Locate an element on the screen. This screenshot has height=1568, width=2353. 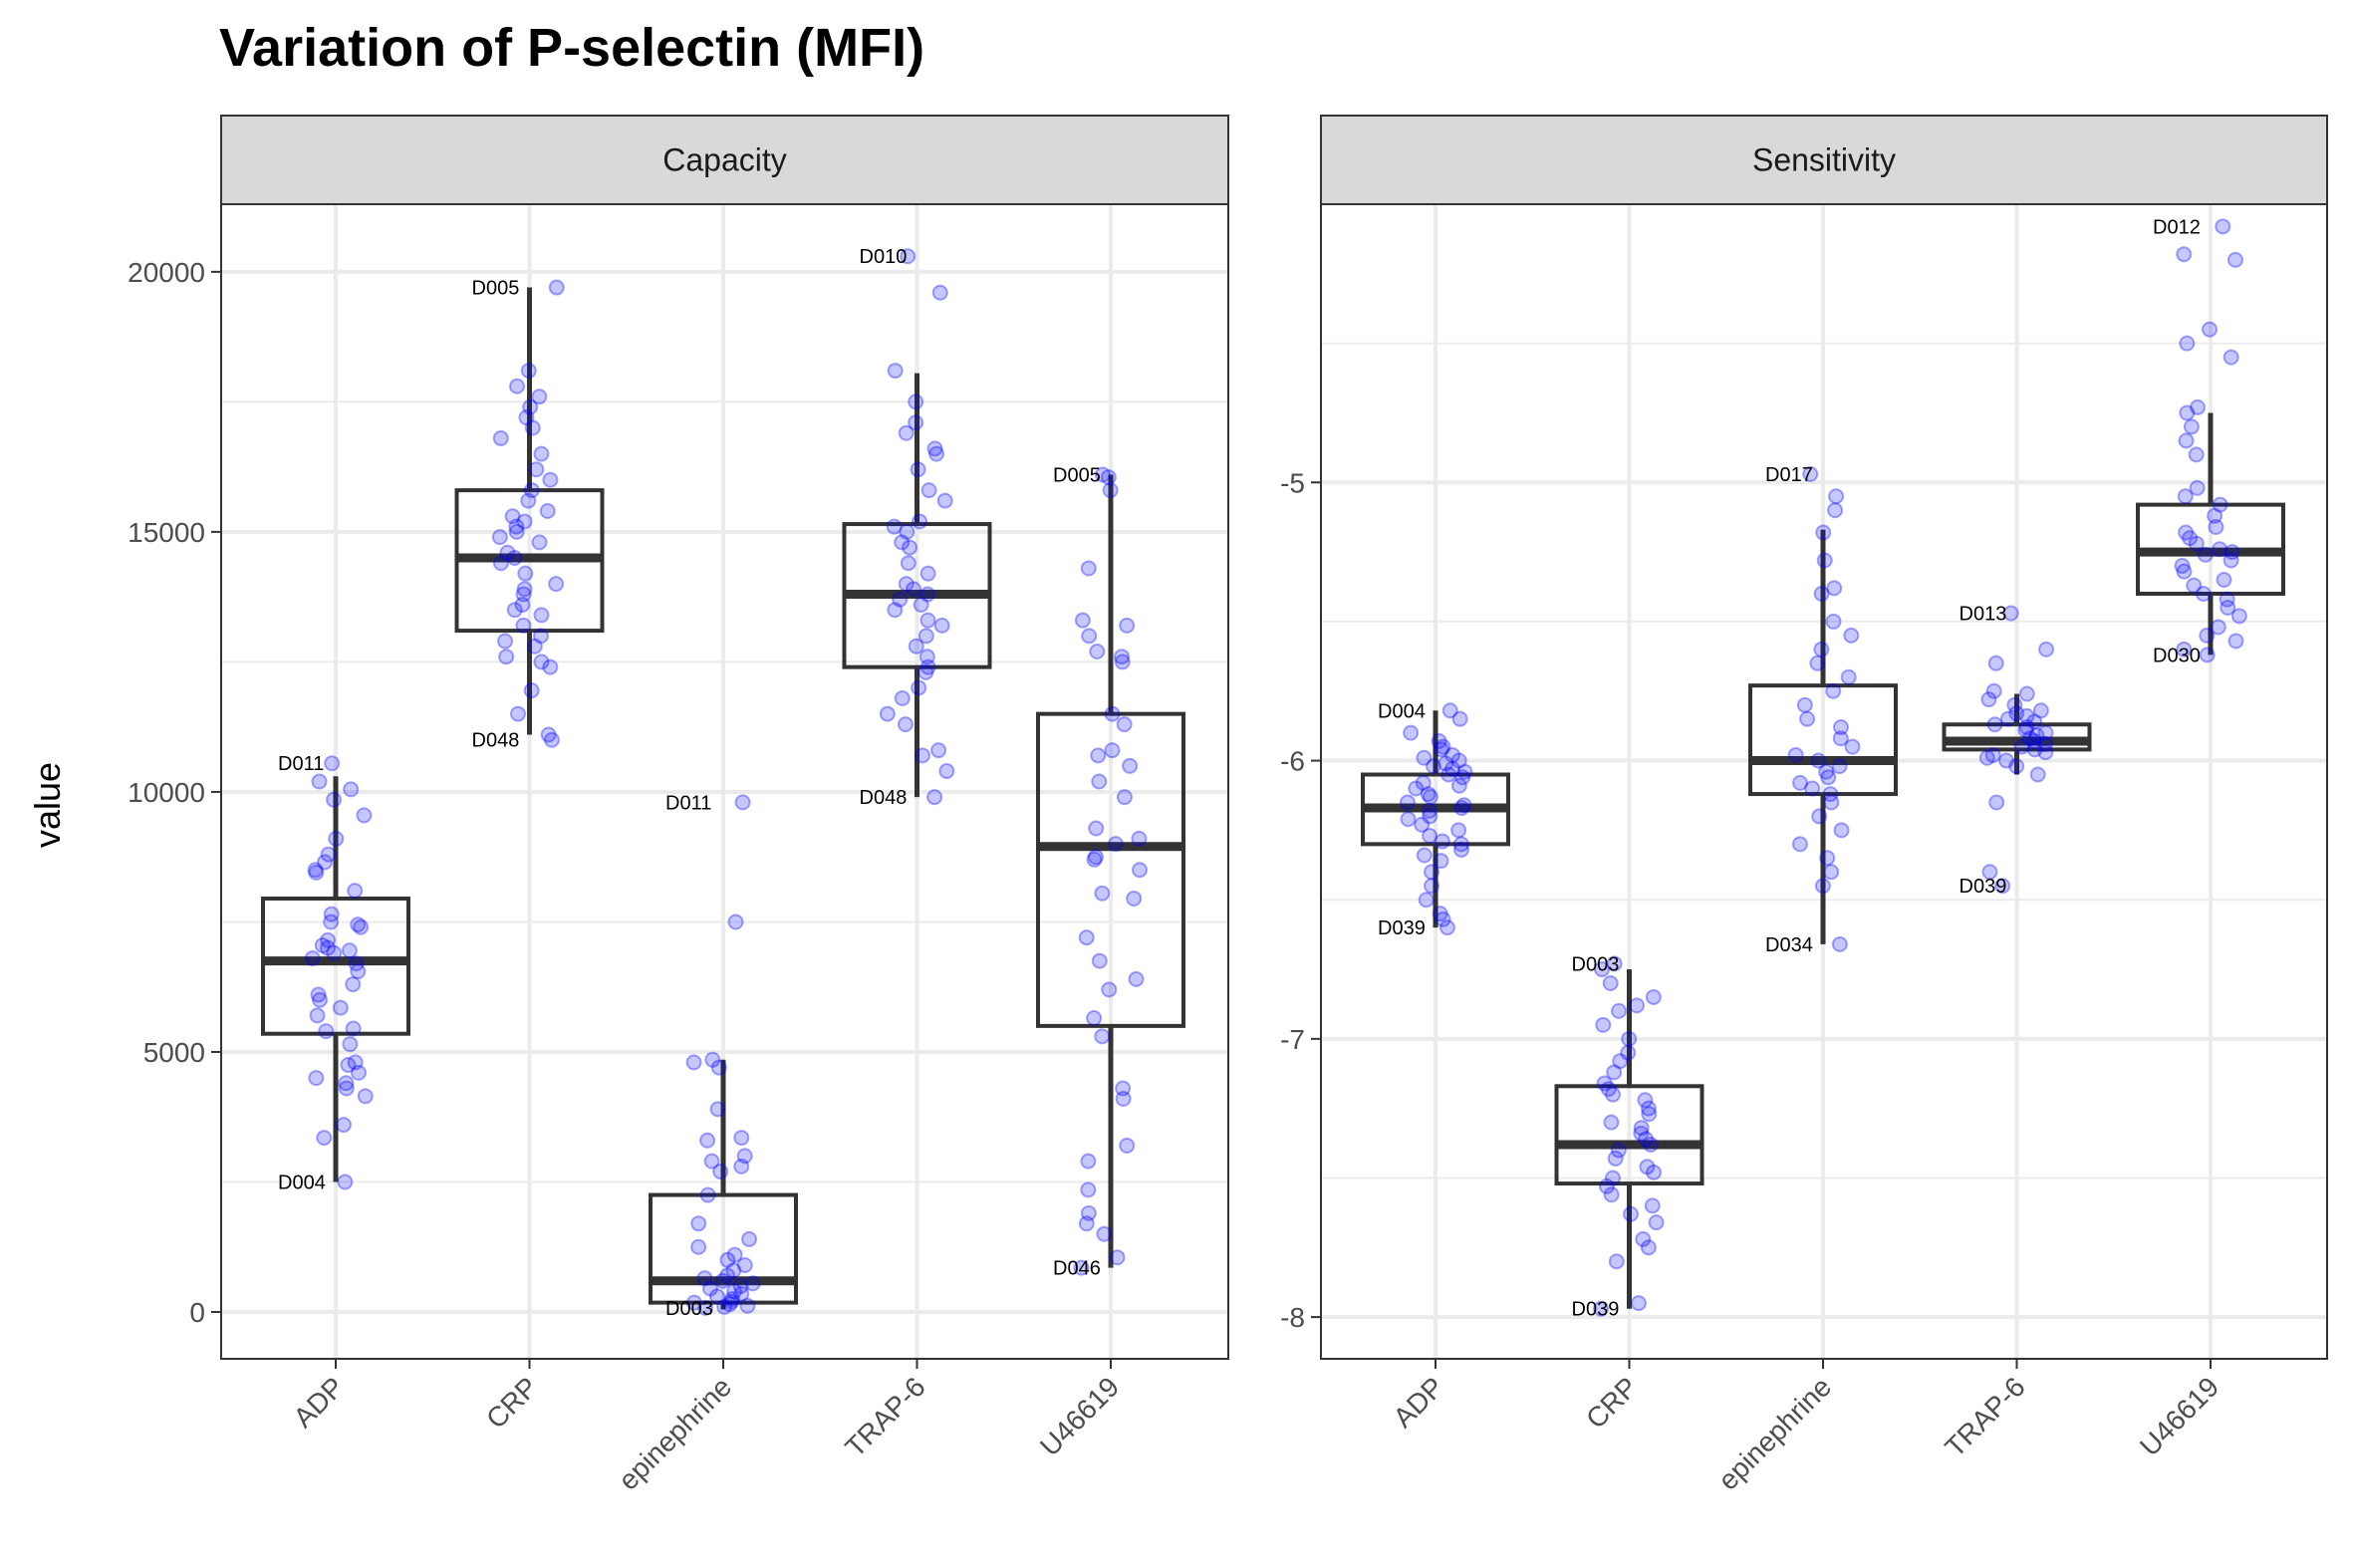
point-label: D048 is located at coordinates (884, 798).